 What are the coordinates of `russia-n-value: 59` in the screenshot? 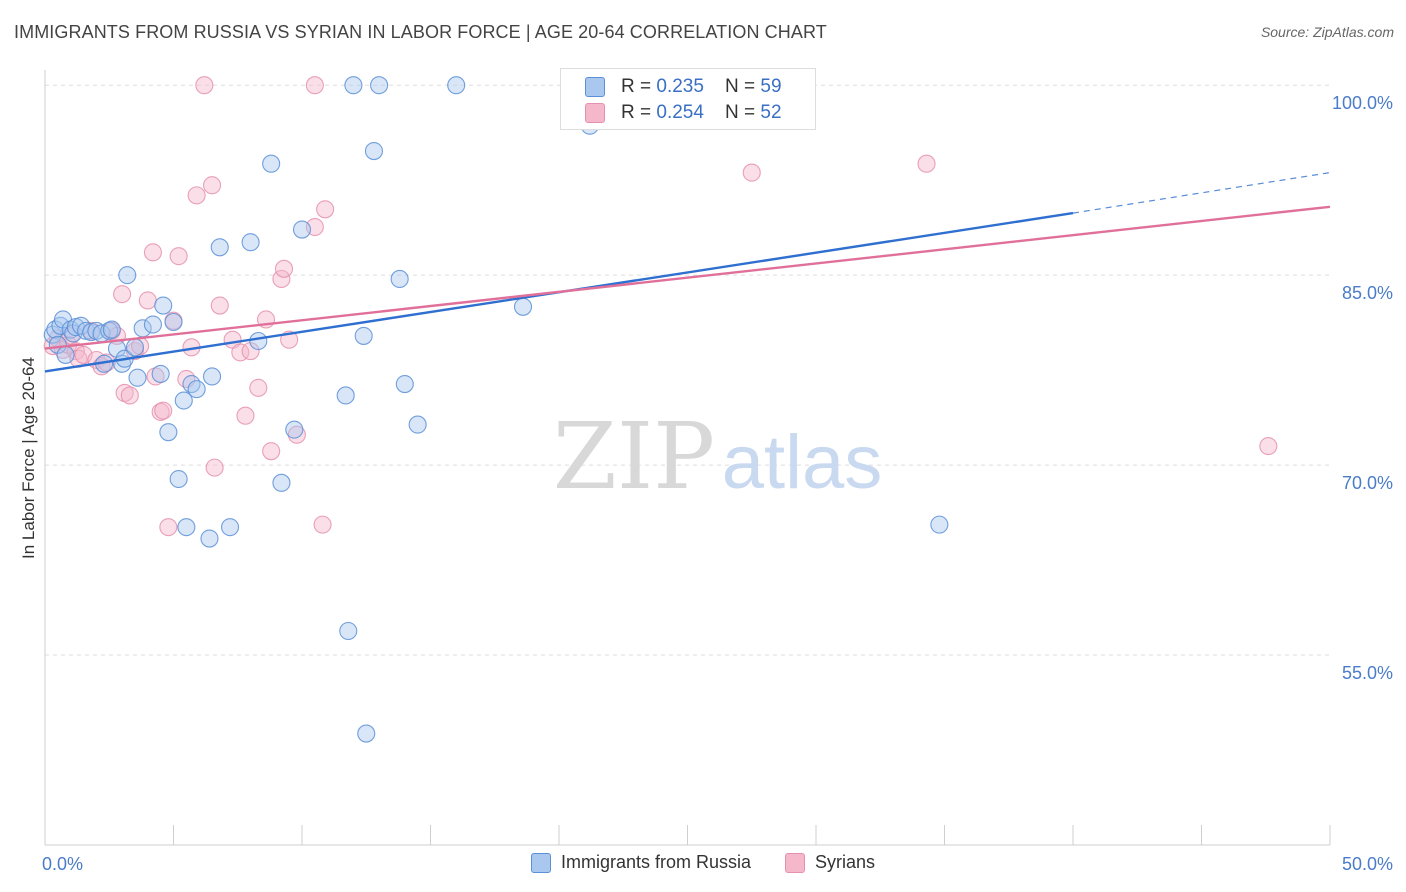 It's located at (771, 86).